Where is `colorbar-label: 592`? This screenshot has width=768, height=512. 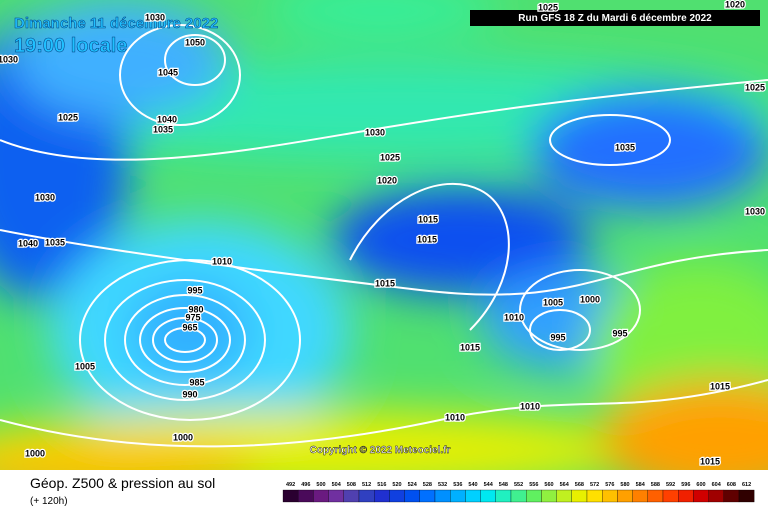
colorbar-label: 592 is located at coordinates (670, 485).